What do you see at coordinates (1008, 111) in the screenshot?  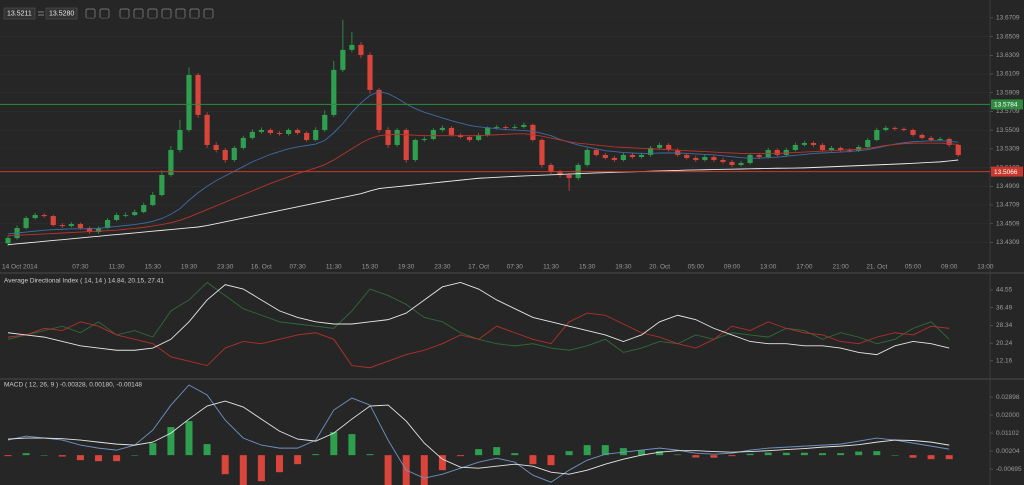 I see `y-tick-label: 13.5709` at bounding box center [1008, 111].